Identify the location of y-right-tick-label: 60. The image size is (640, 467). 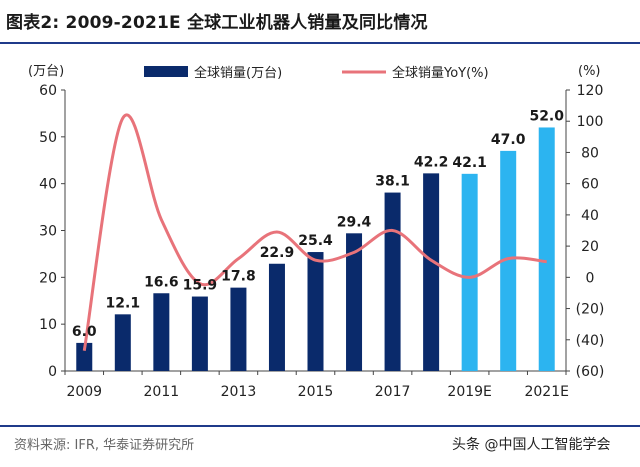
(590, 185).